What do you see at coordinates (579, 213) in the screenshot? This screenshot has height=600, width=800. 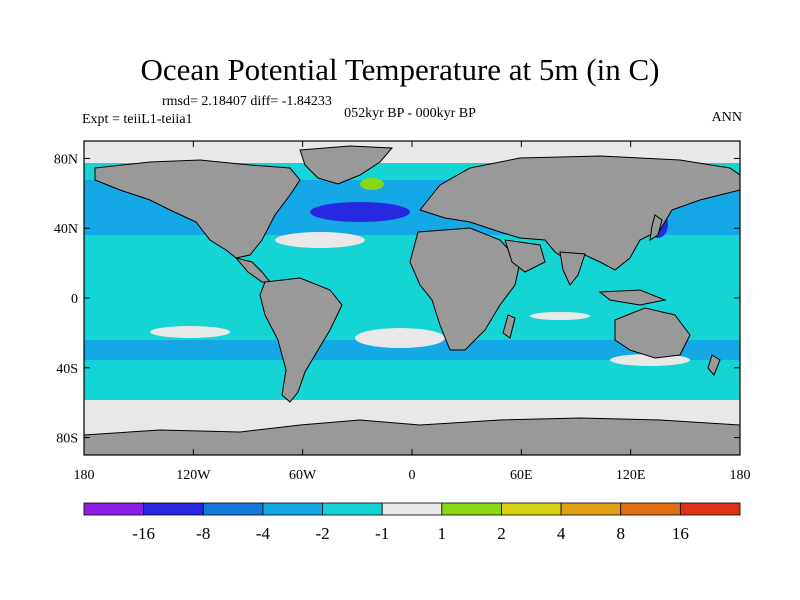 I see `land-eurasia` at bounding box center [579, 213].